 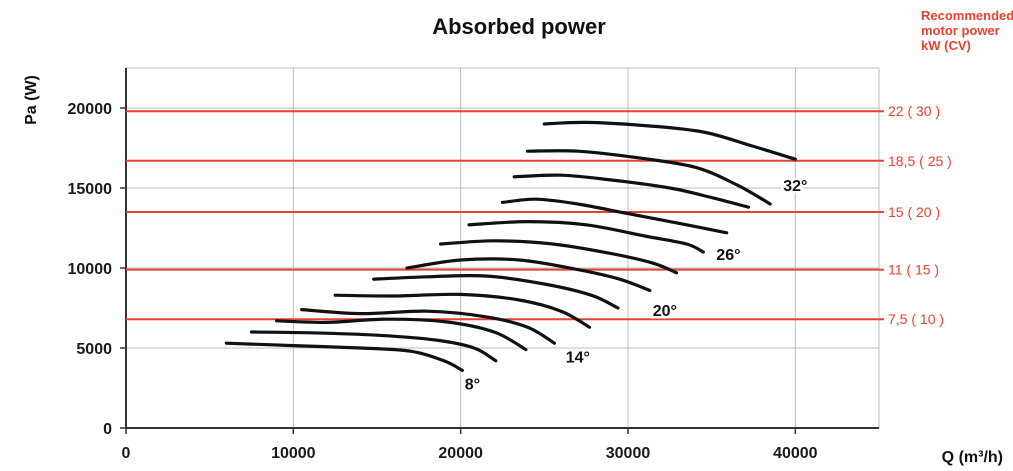 What do you see at coordinates (293, 453) in the screenshot?
I see `x-tick-label: 10000` at bounding box center [293, 453].